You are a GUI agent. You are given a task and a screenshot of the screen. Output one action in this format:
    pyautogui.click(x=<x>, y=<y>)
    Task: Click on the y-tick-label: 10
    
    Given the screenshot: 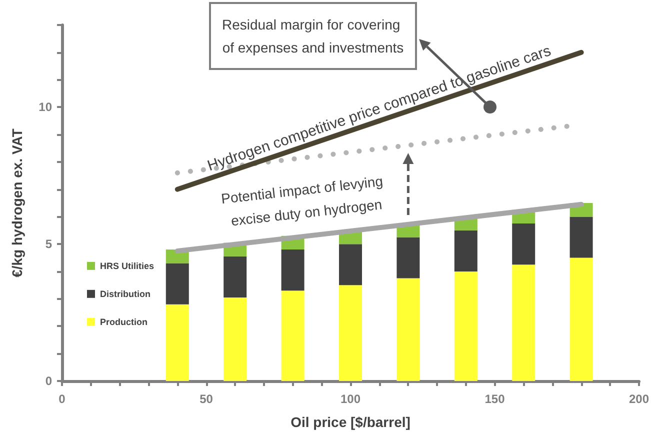 What is the action you would take?
    pyautogui.click(x=45, y=107)
    